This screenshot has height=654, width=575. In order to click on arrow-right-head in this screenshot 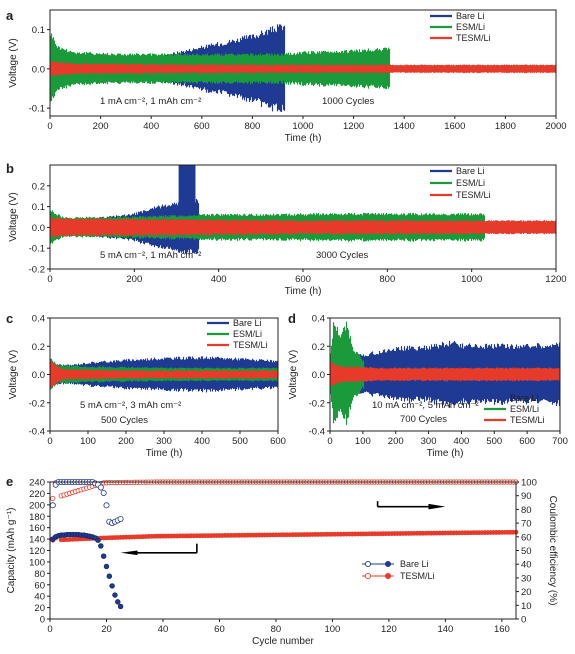, I will do `click(437, 506)`.